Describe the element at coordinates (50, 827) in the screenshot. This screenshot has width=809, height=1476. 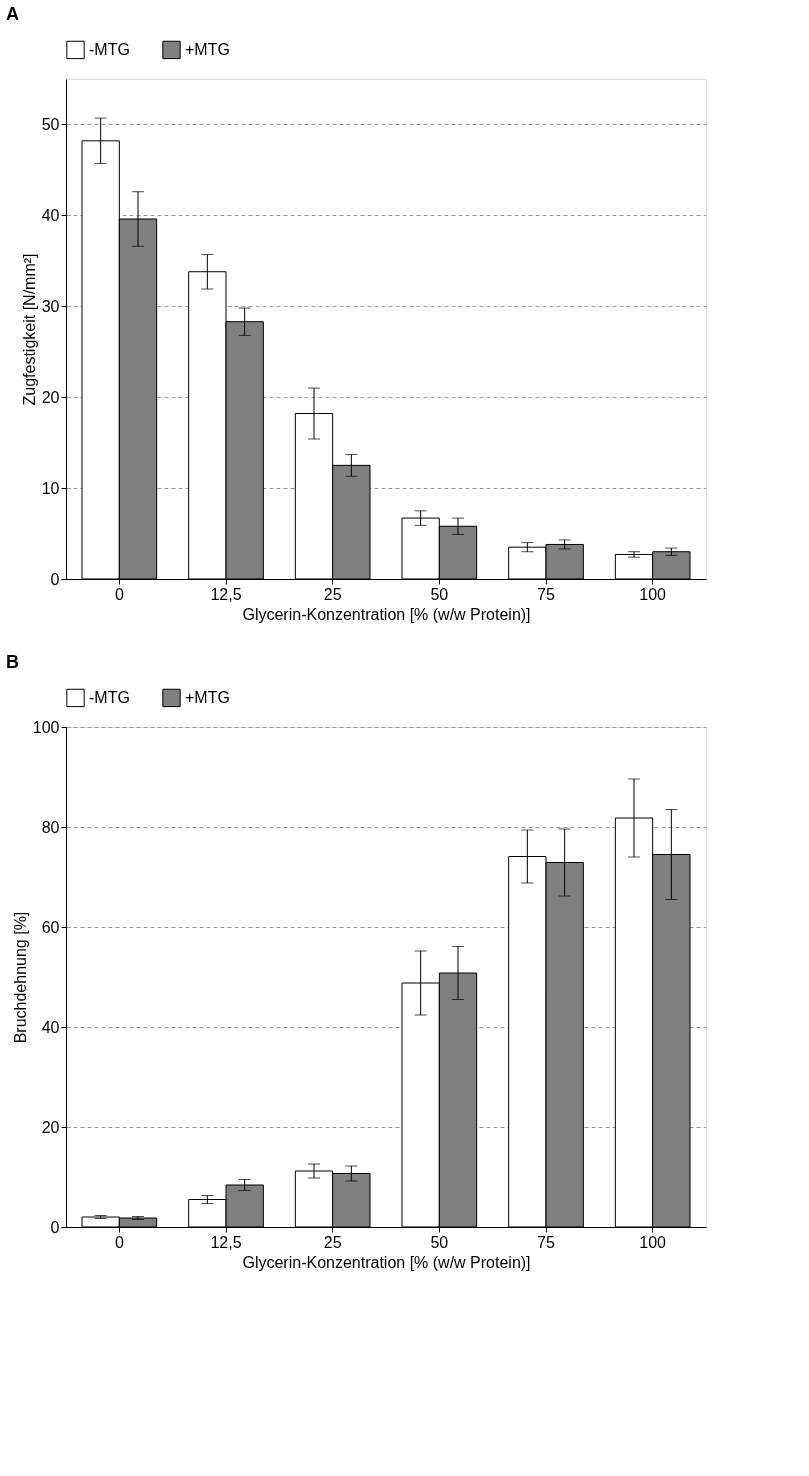
I see `y-tick-label: 80` at that location.